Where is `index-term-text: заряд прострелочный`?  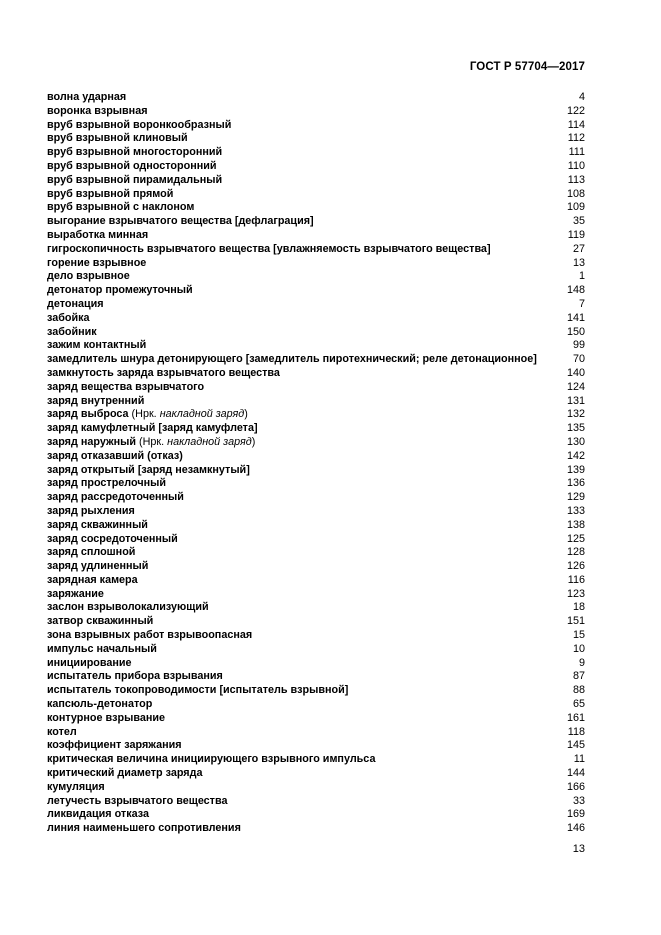
index-term-text: заряд прострелочный is located at coordinates (106, 483).